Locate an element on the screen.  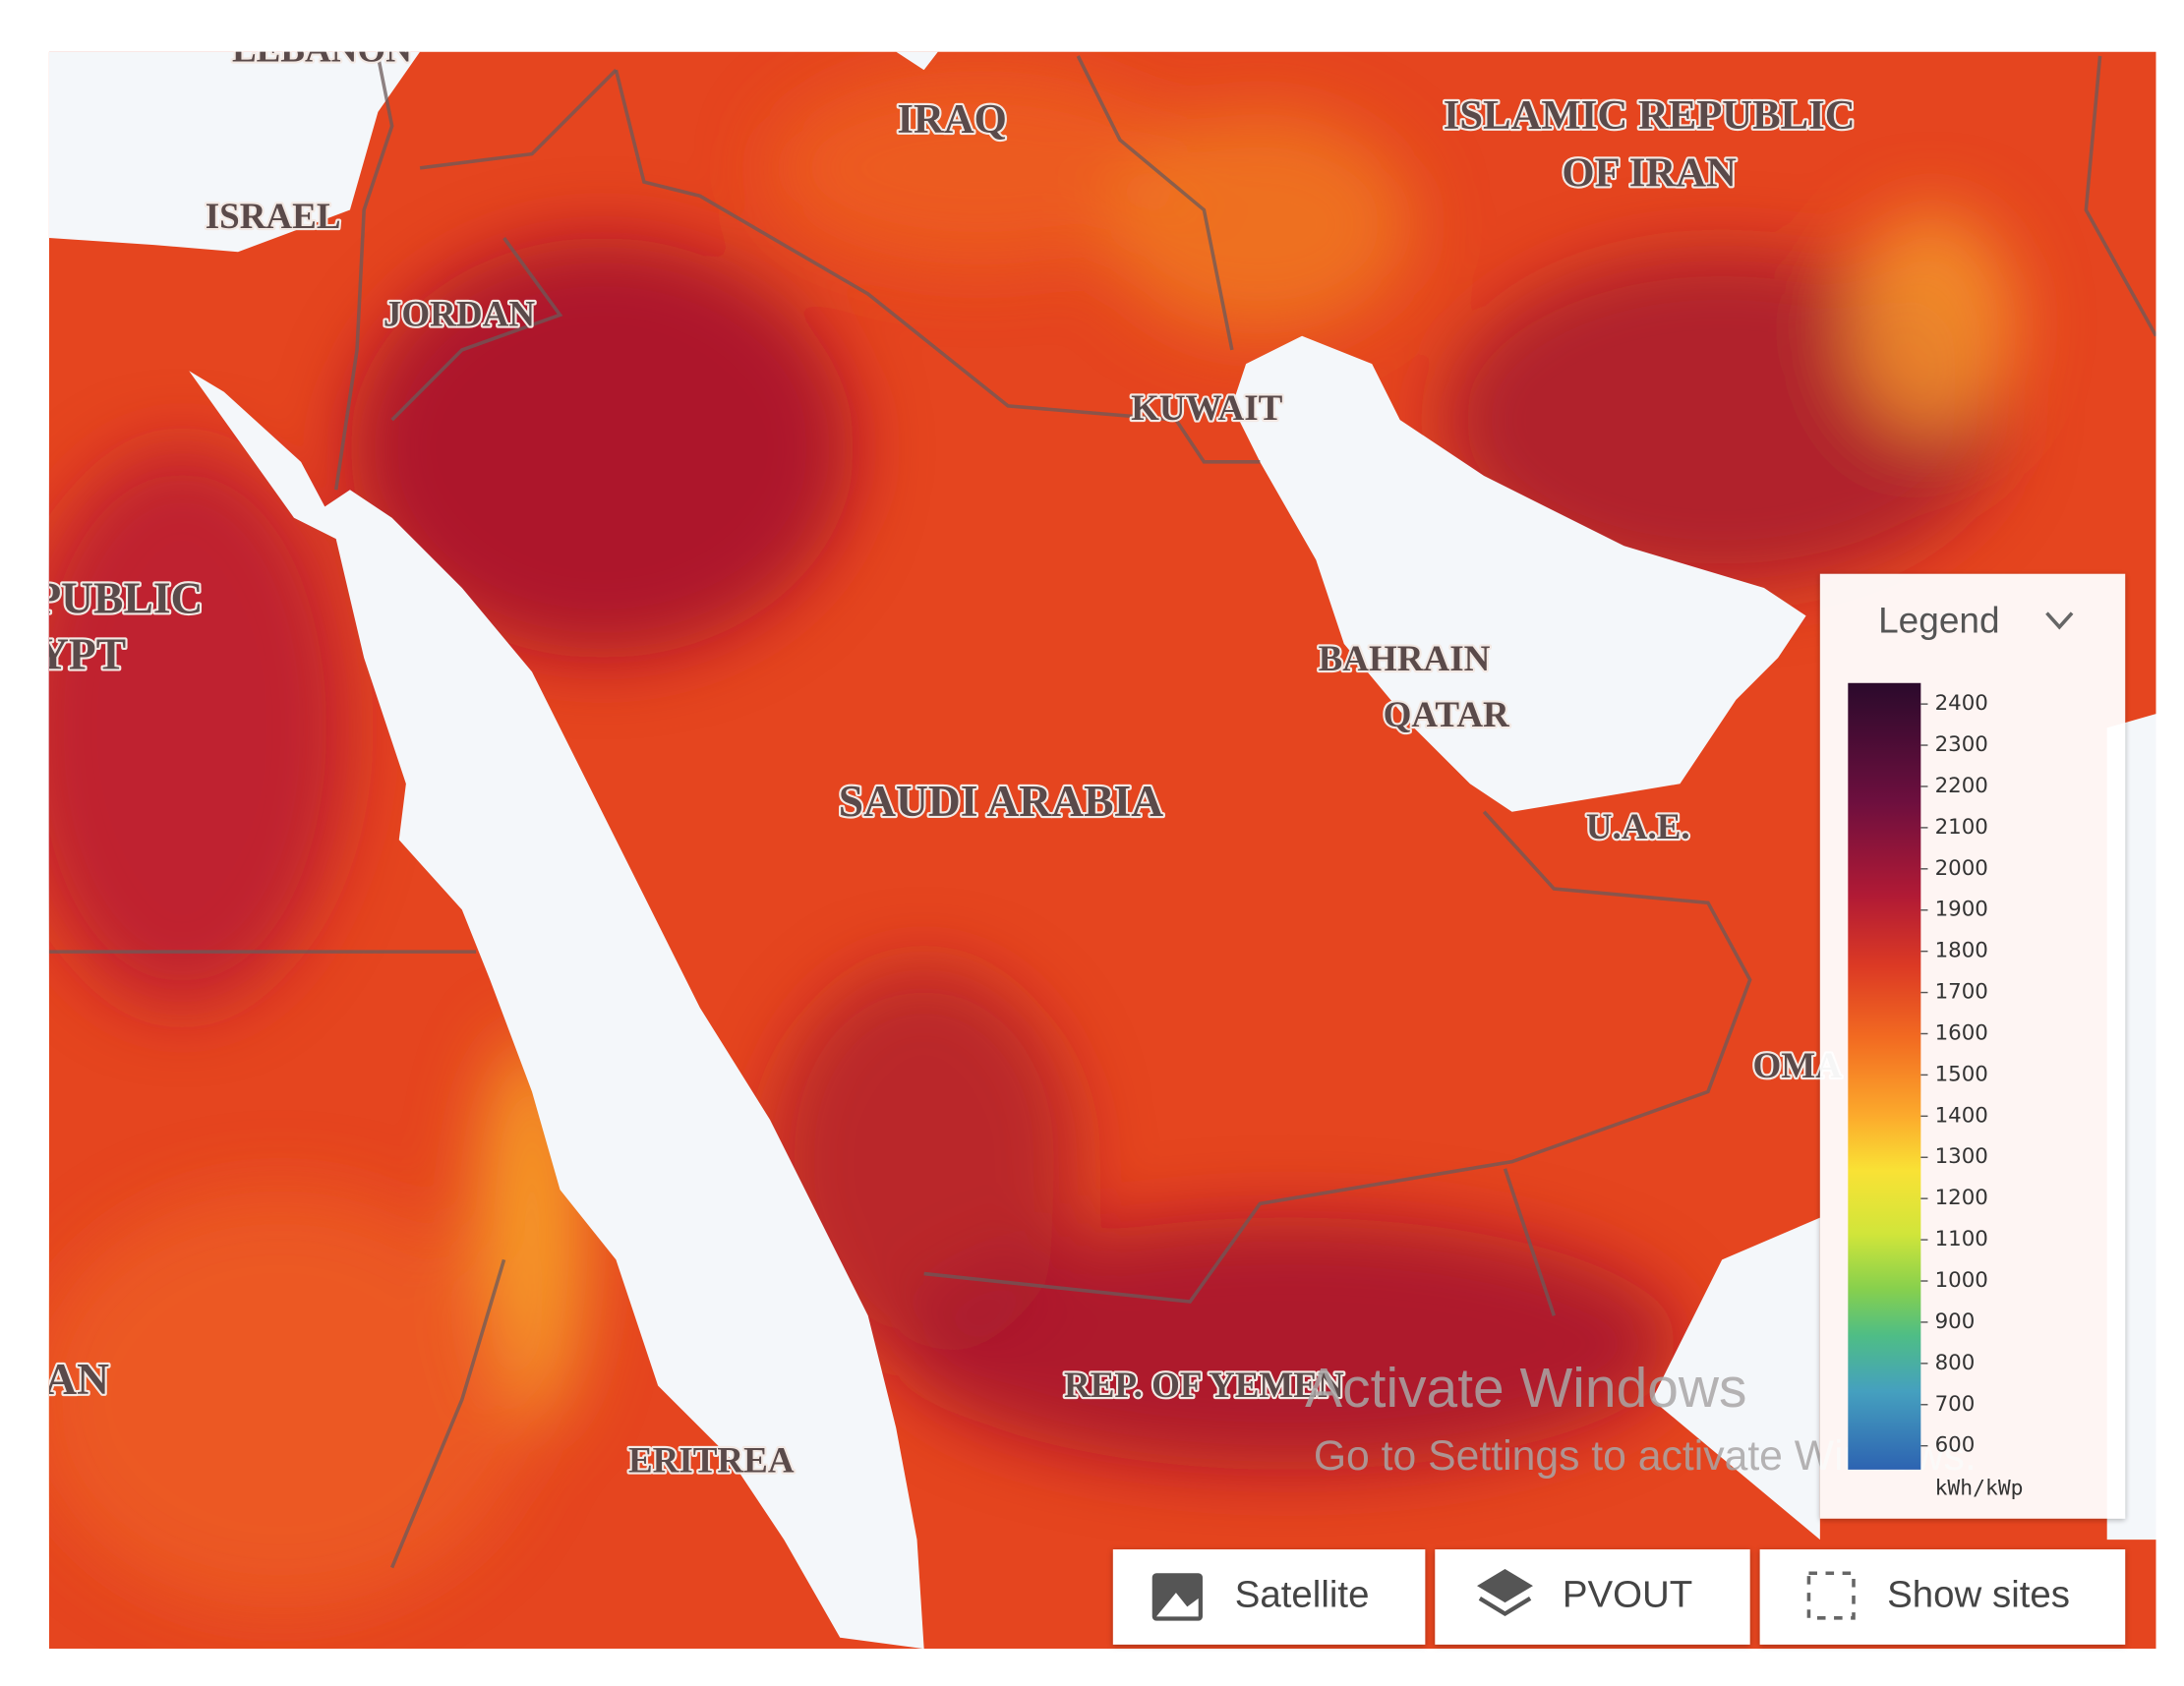
place-label: YPT is located at coordinates (81, 654).